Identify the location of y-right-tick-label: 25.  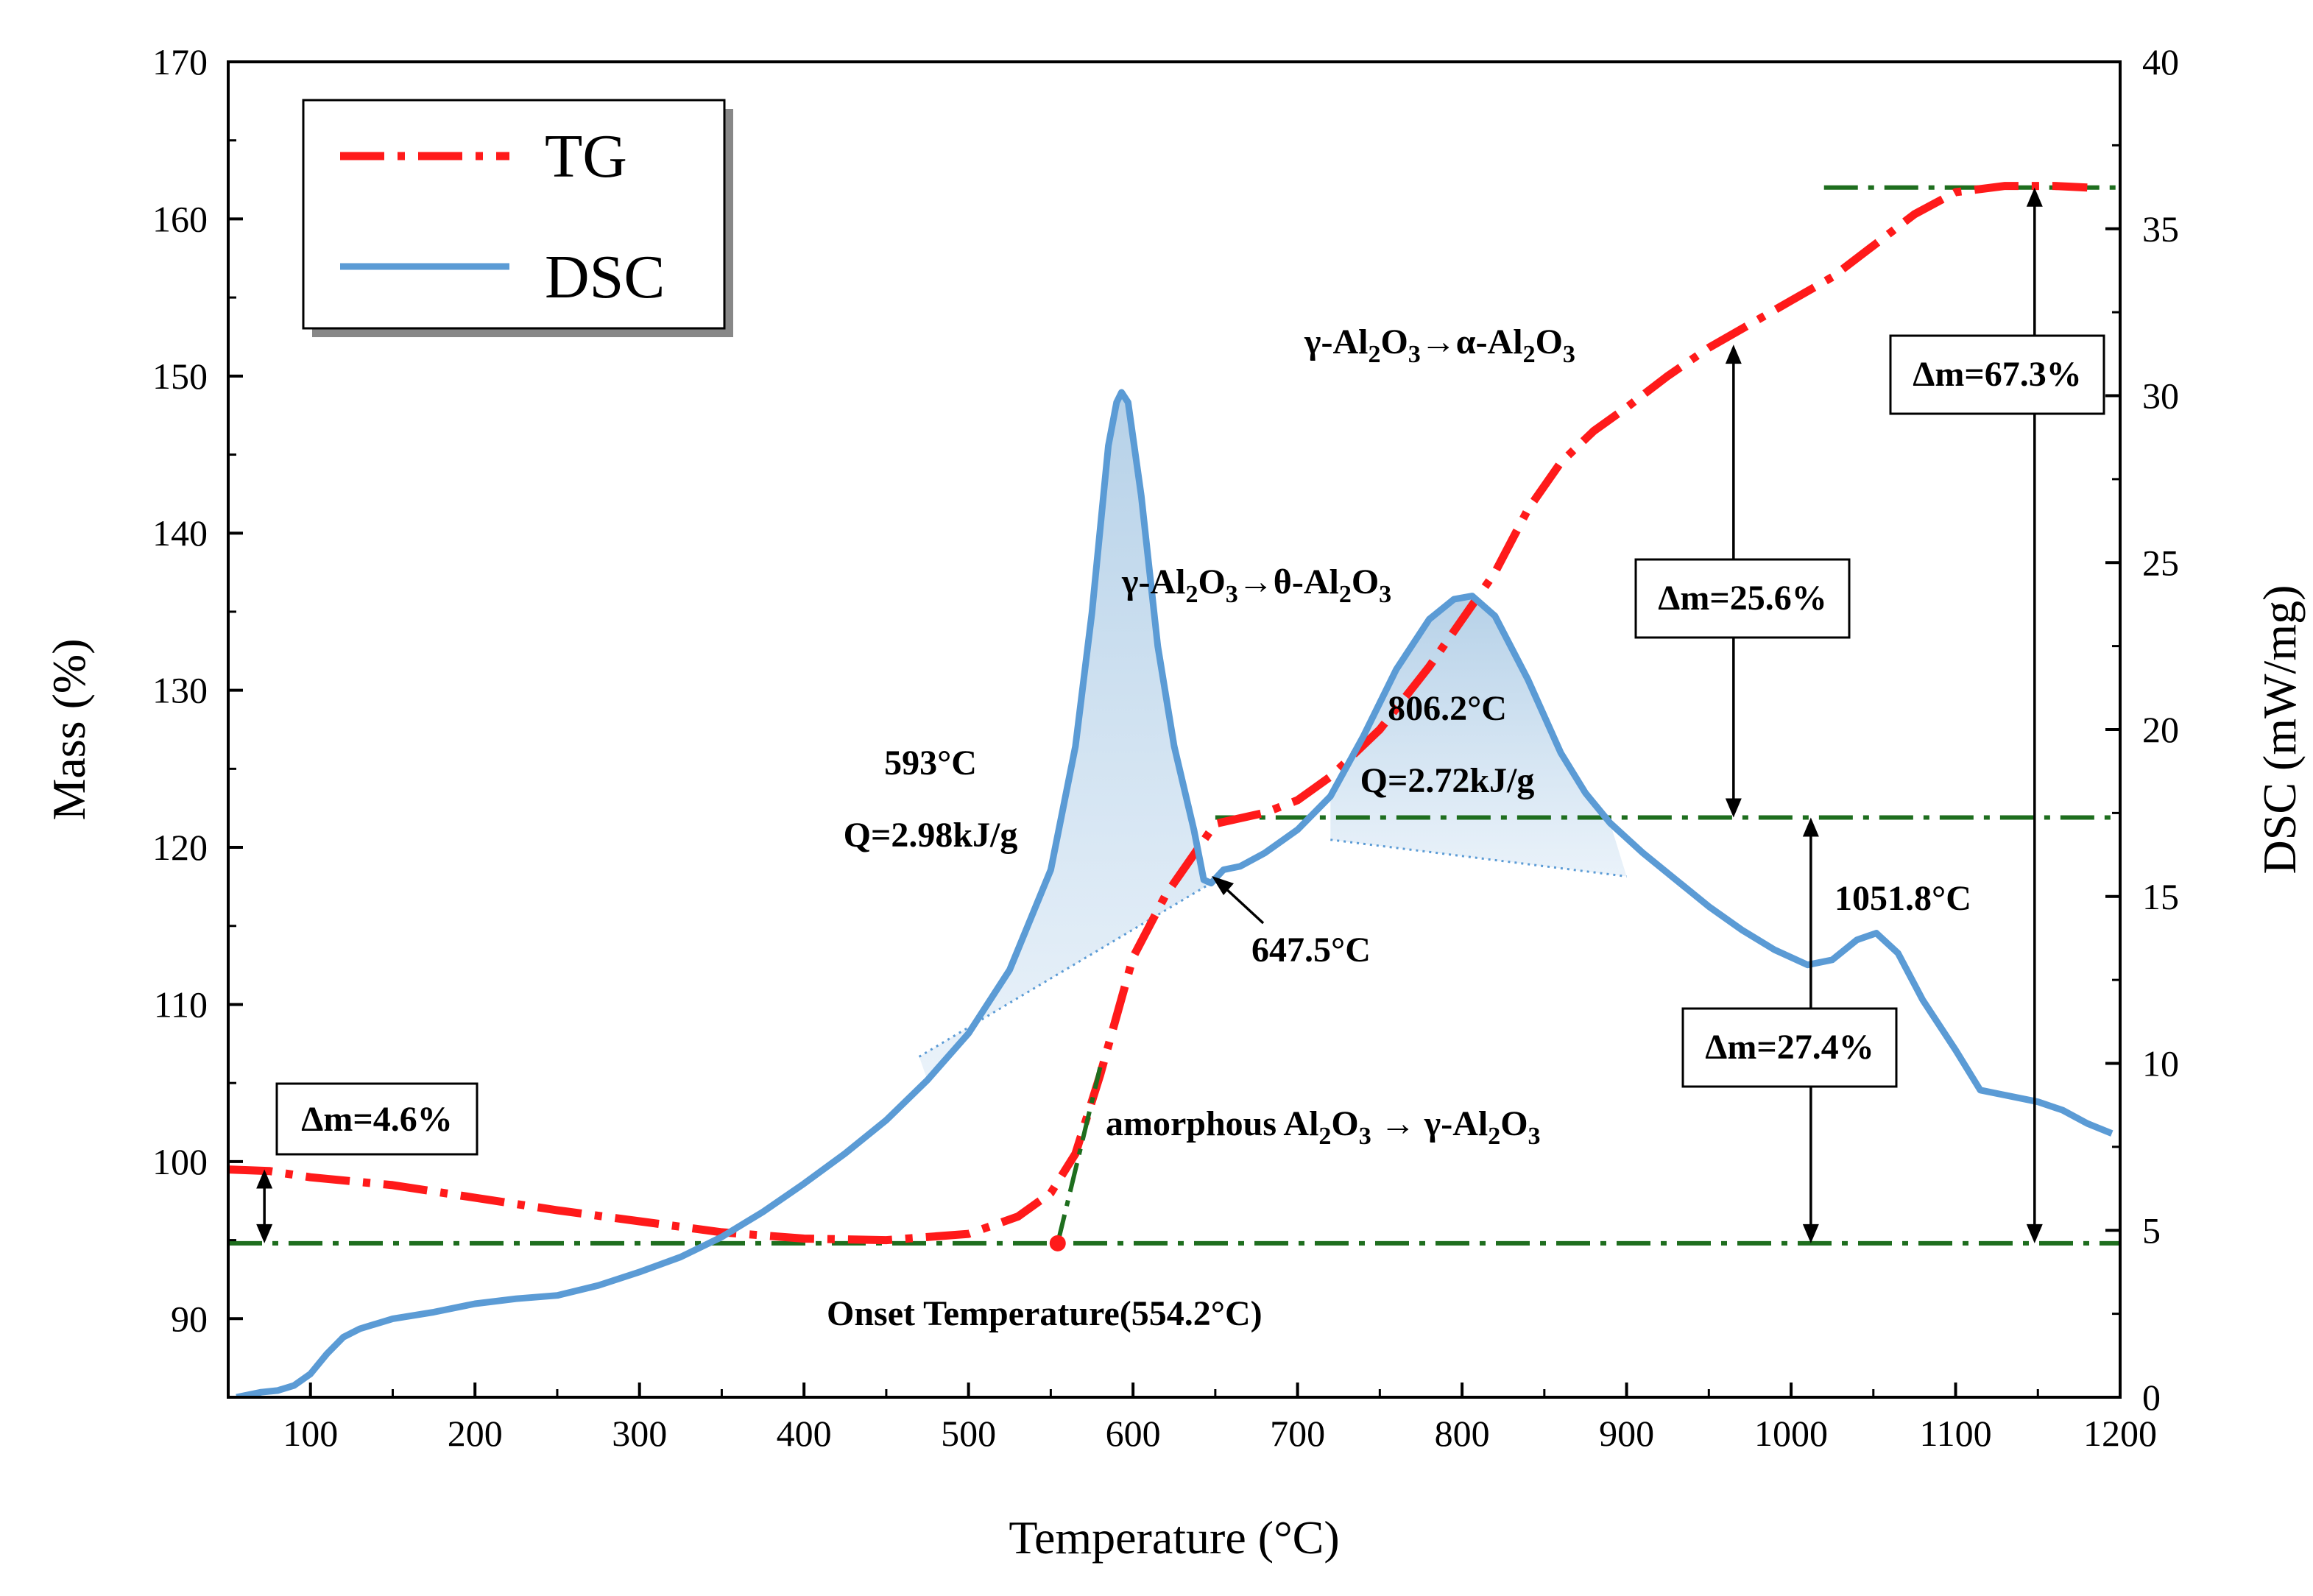
(2160, 563).